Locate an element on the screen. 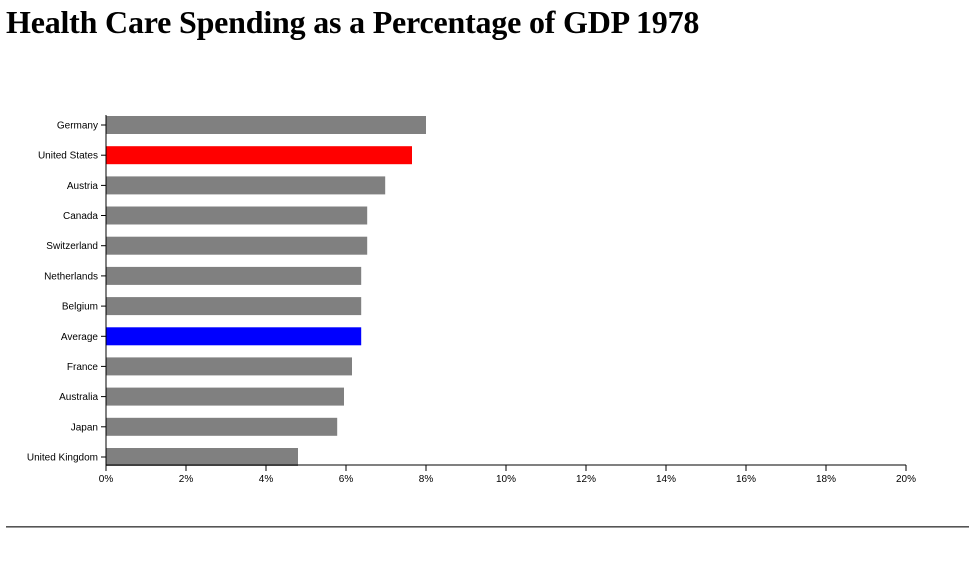 This screenshot has height=565, width=969. y-tick-label: United States is located at coordinates (68, 156).